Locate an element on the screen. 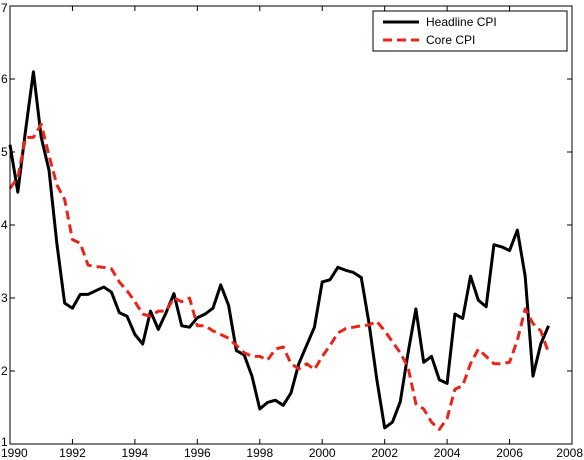  y-tick-label: 7 is located at coordinates (4, 8).